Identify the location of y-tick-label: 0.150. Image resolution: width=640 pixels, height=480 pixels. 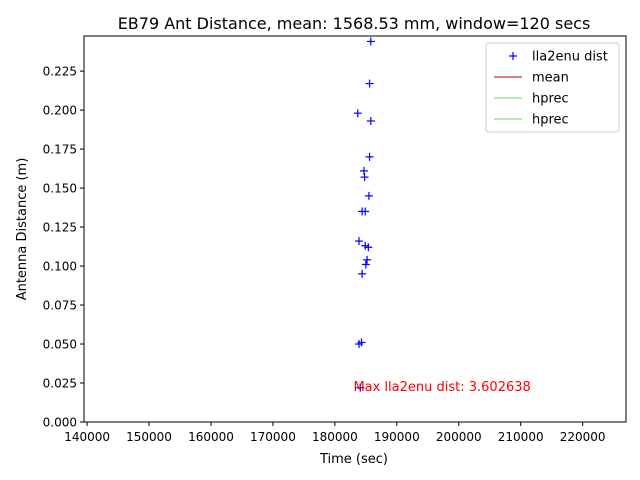
(60, 189).